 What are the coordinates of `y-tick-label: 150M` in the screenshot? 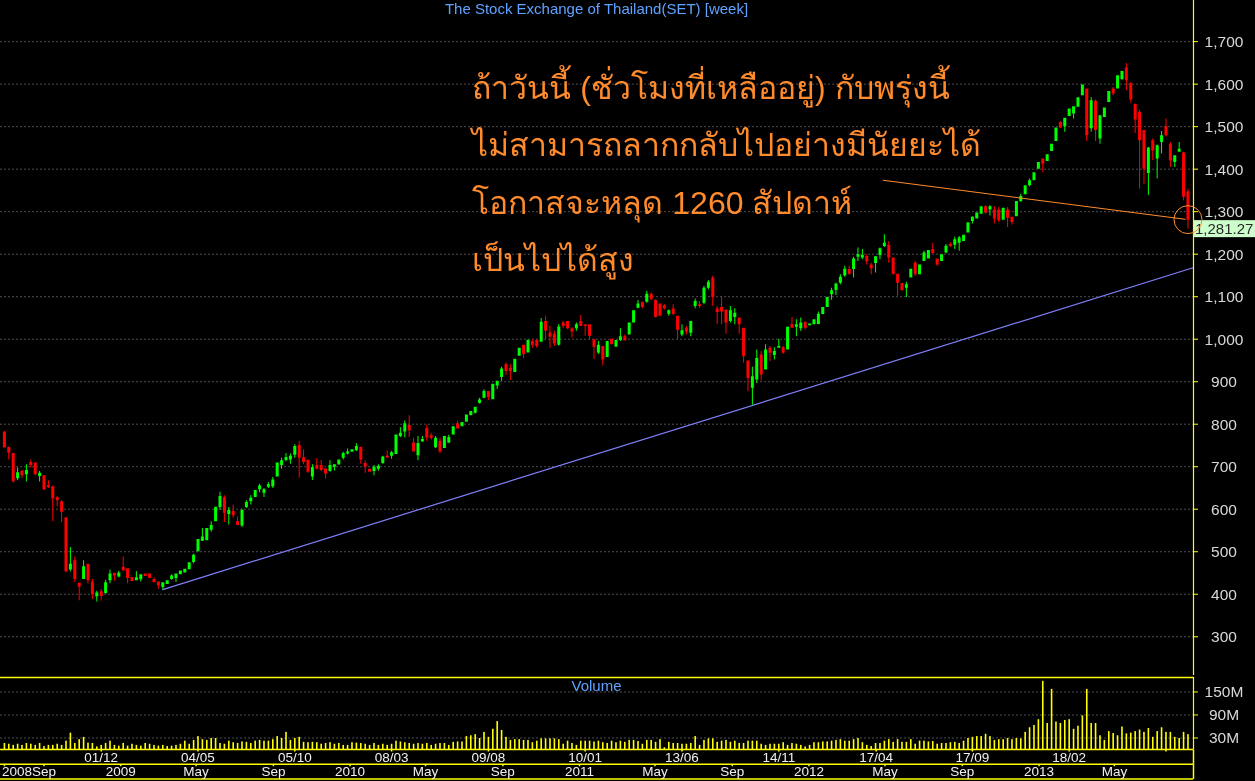 It's located at (1224, 692).